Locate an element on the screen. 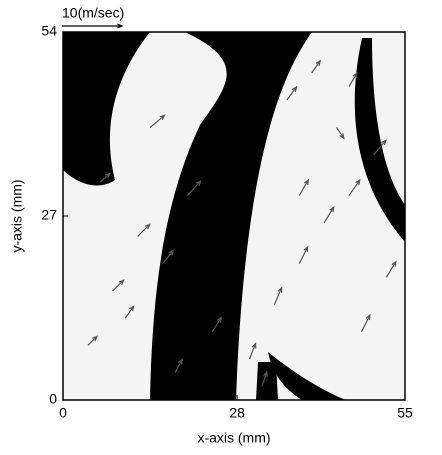  scale-arrow is located at coordinates (93, 26).